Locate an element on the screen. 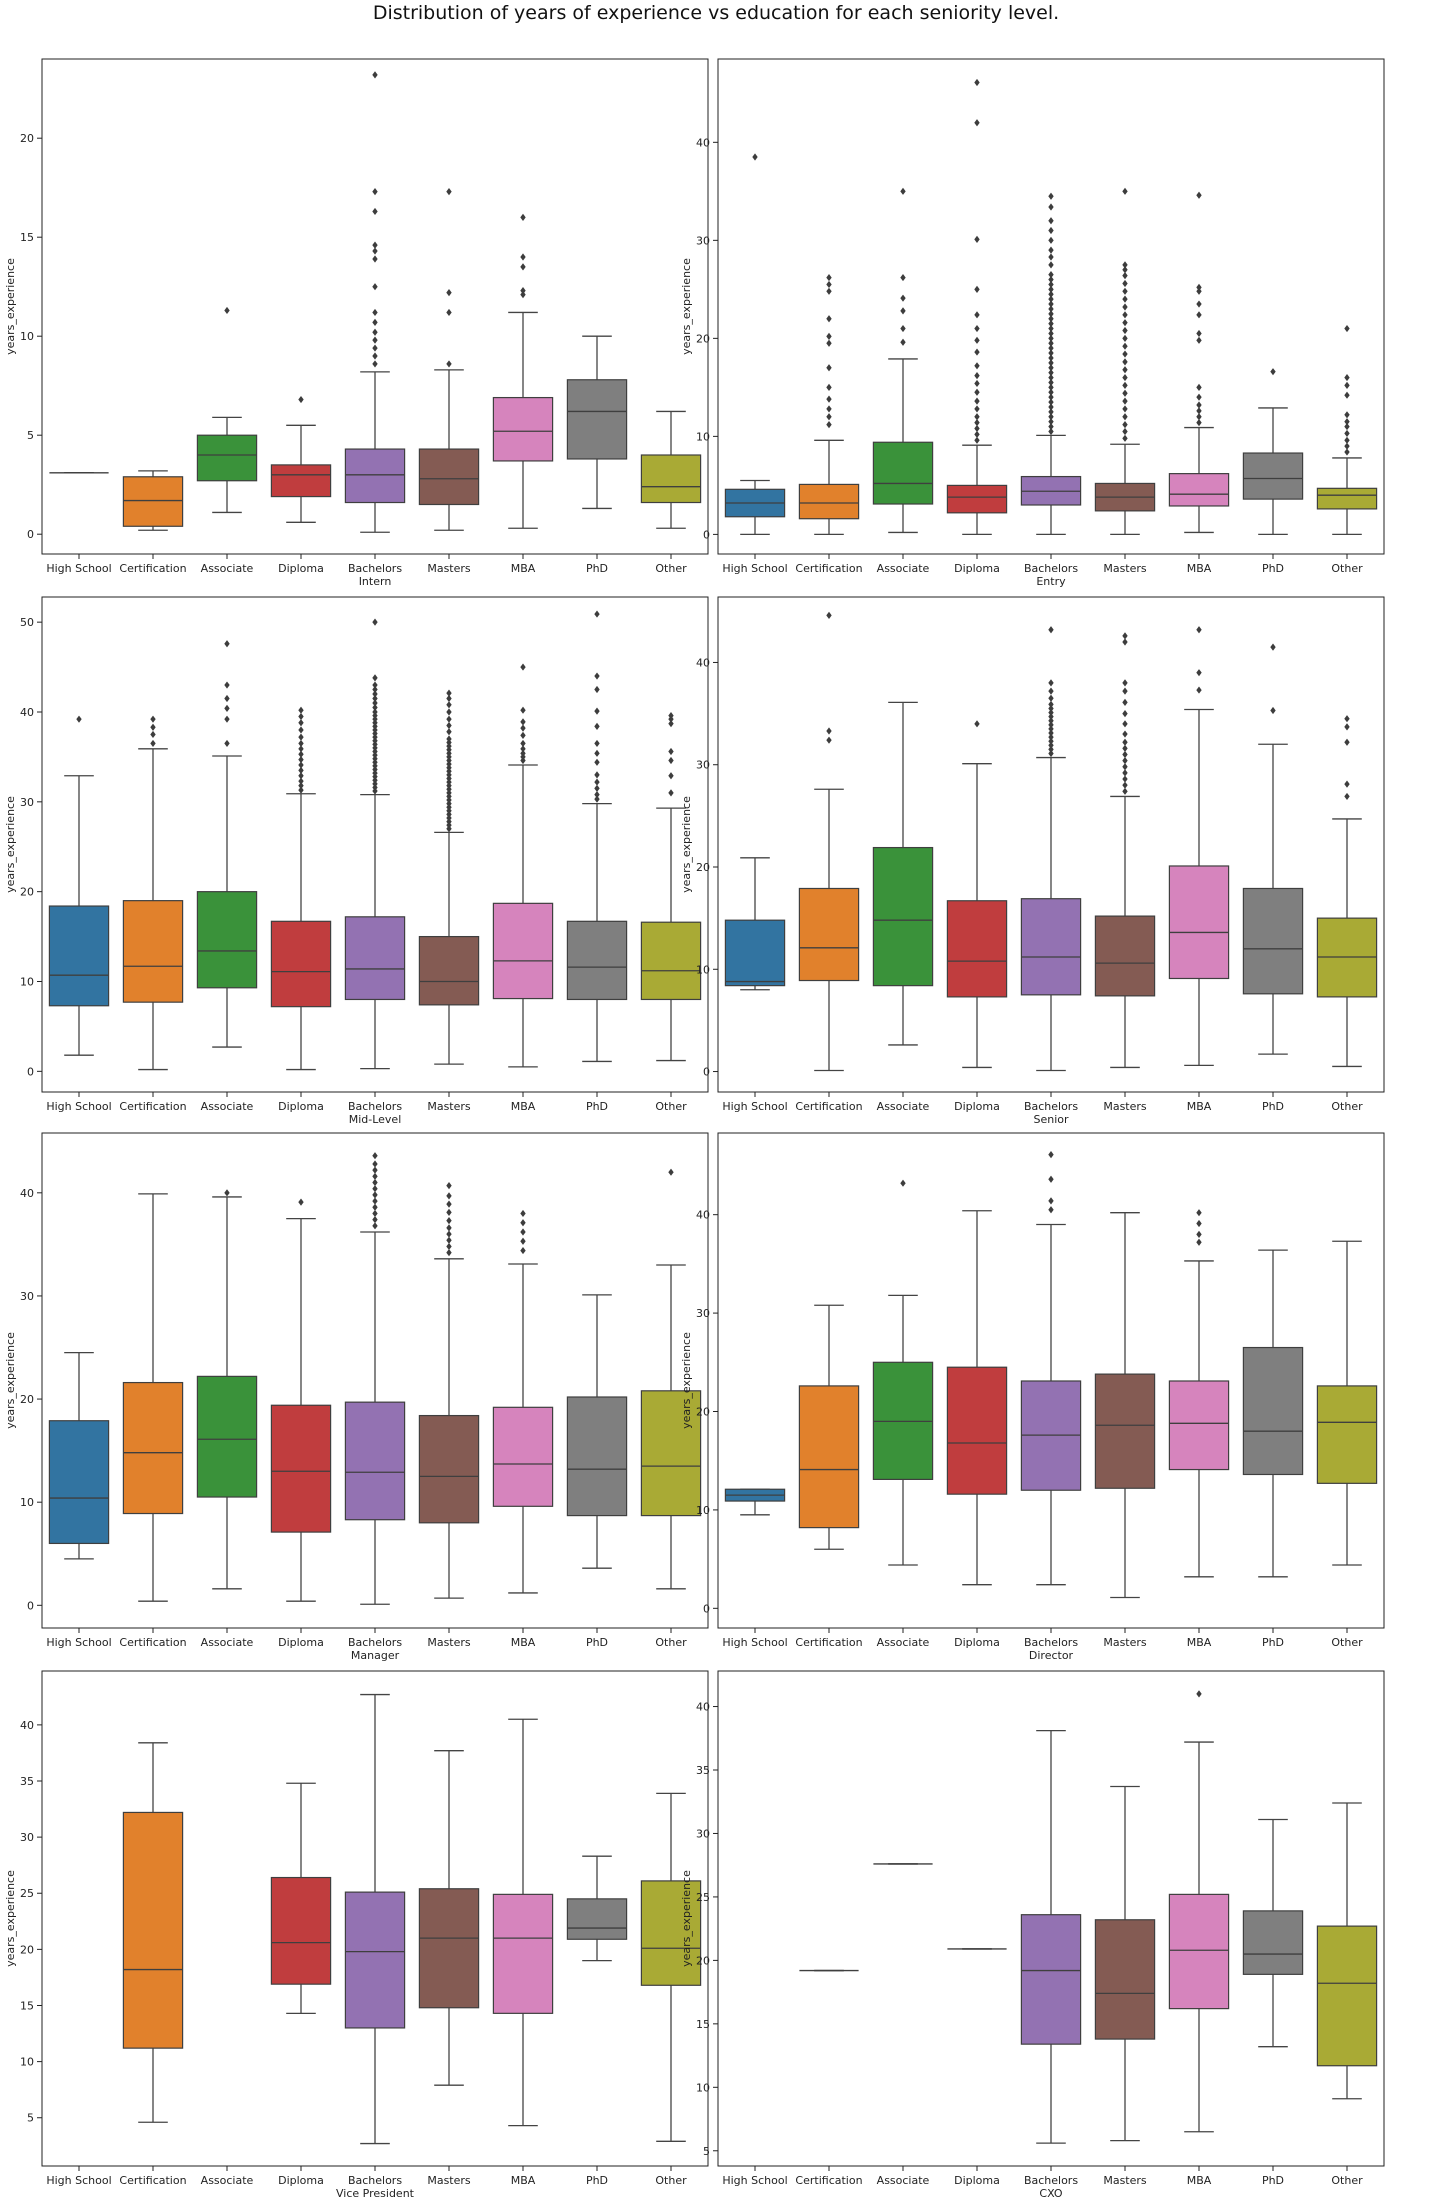 The image size is (1432, 2206). y-tick-label: 0 is located at coordinates (30, 534).